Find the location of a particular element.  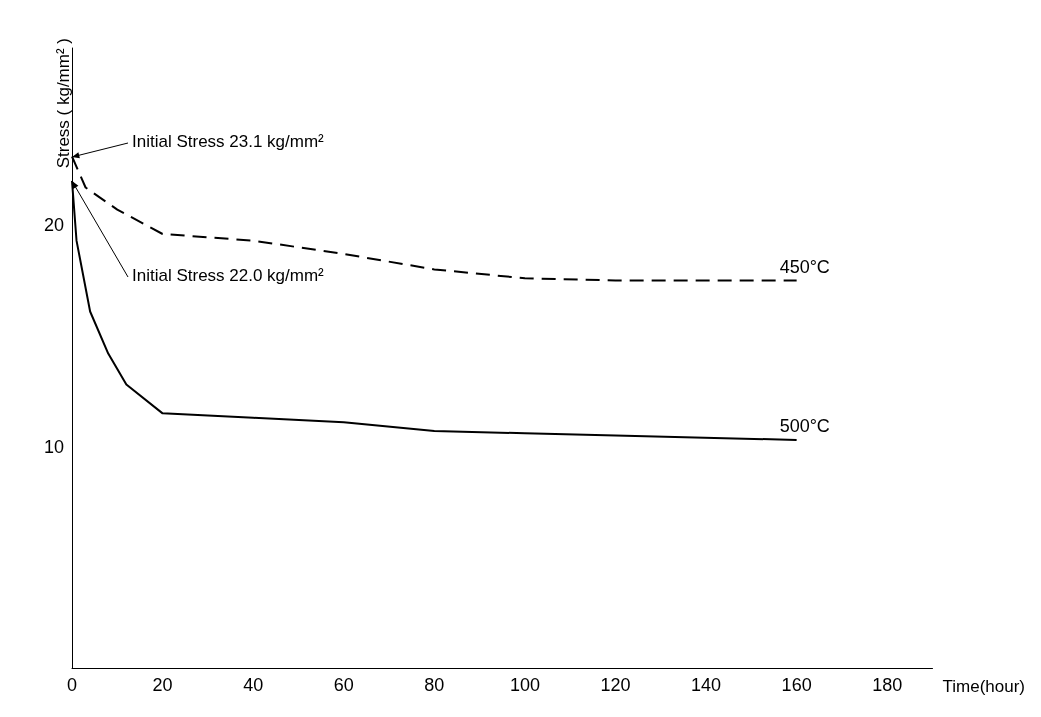

x-axis-title: Time(hour) is located at coordinates (984, 686).